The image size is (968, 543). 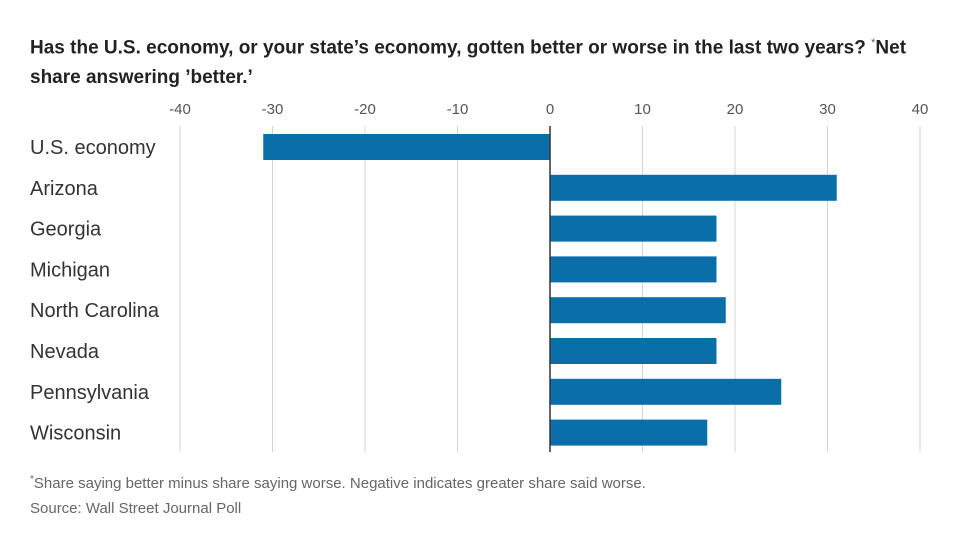 I want to click on x-tick-label: 30, so click(x=827, y=109).